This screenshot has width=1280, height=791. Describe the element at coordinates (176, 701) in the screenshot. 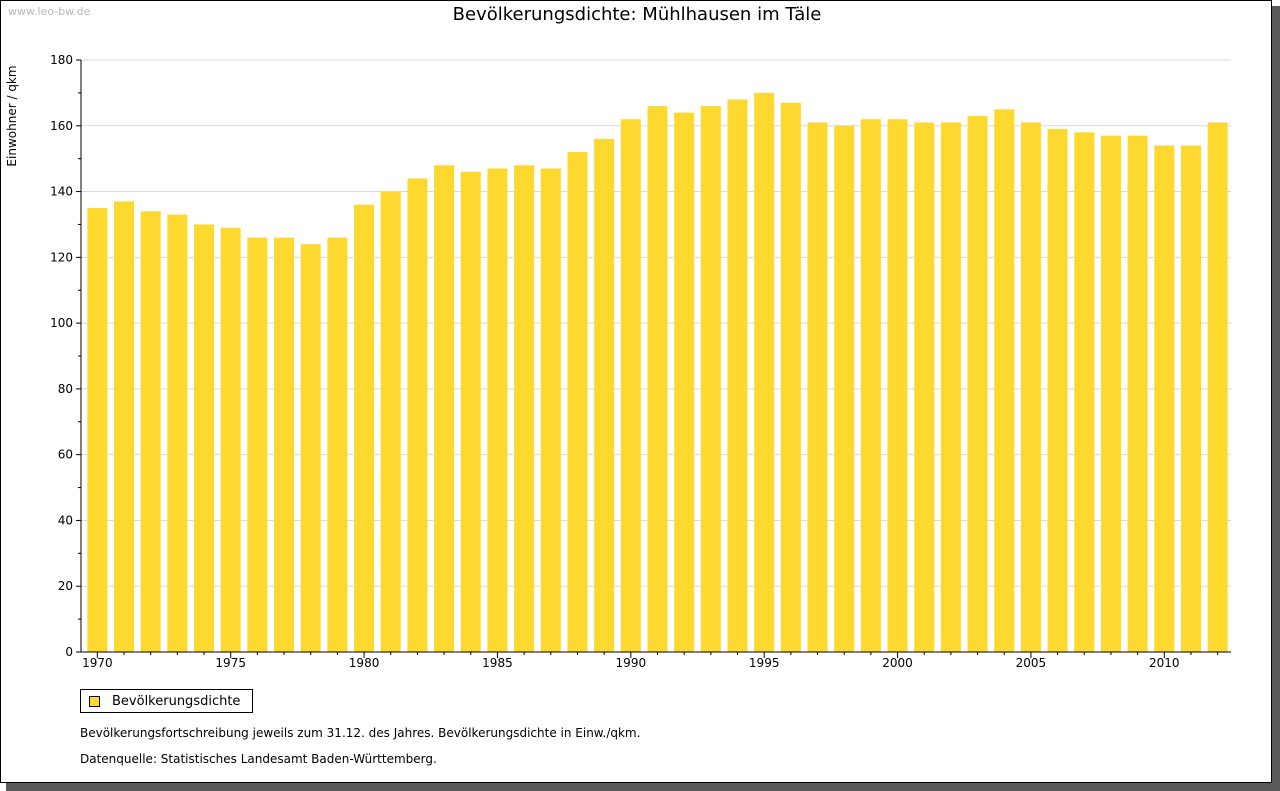

I see `legend-label: Bevölkerungsdichte` at that location.